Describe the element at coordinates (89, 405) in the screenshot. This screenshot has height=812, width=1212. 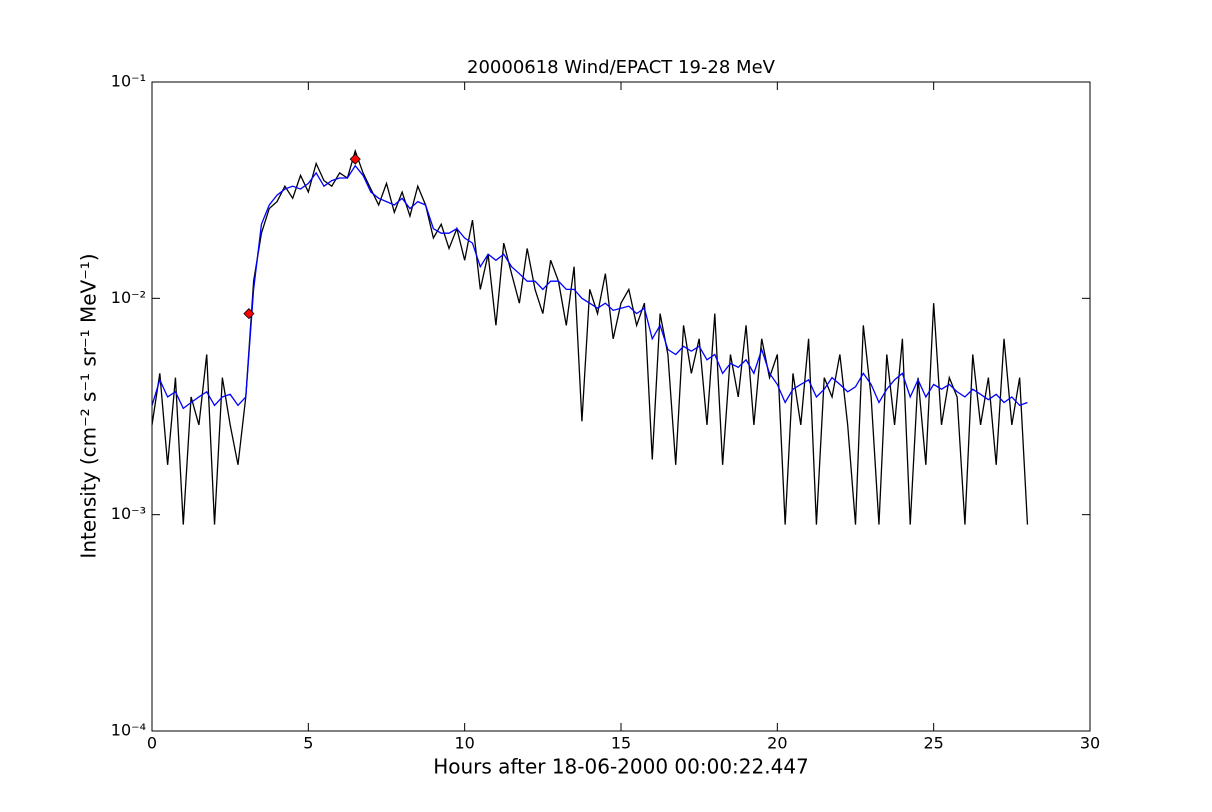
I see `y-axis-label: Intensity (cm⁻² s⁻¹ sr⁻¹ MeV⁻¹)` at that location.